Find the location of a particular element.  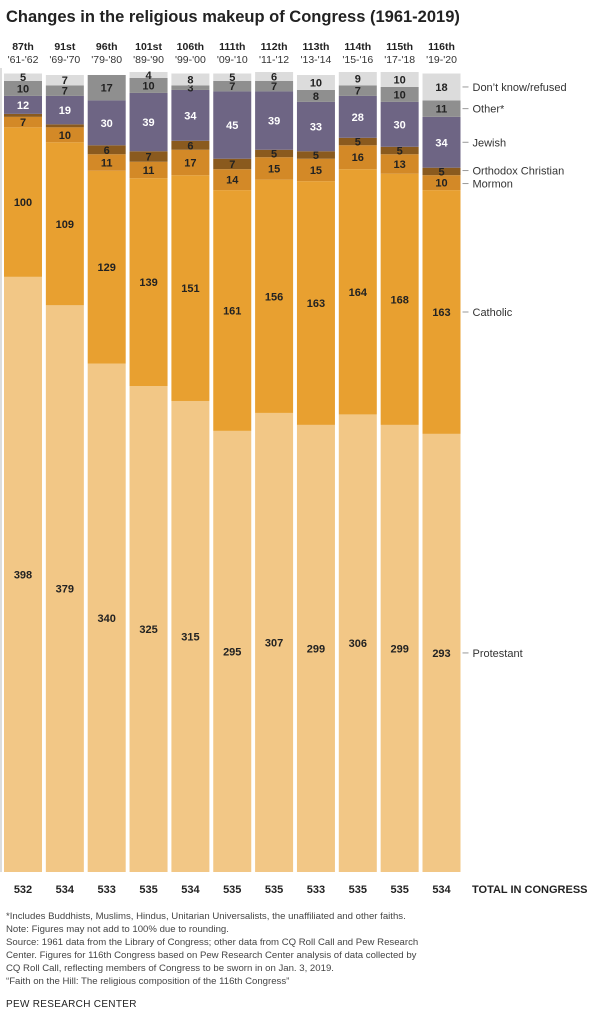

period-label-5: '09-'10 is located at coordinates (232, 60).